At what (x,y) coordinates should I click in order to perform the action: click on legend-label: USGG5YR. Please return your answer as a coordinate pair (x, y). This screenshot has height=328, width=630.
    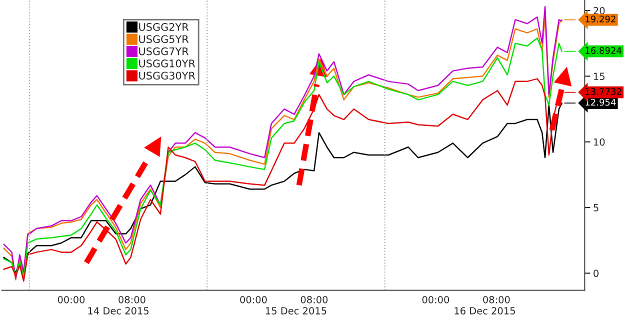
    Looking at the image, I should click on (164, 39).